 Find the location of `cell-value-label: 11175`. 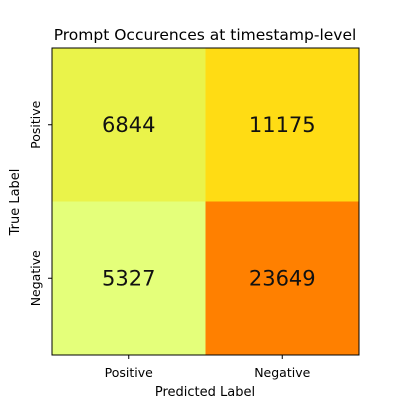

cell-value-label: 11175 is located at coordinates (282, 125).